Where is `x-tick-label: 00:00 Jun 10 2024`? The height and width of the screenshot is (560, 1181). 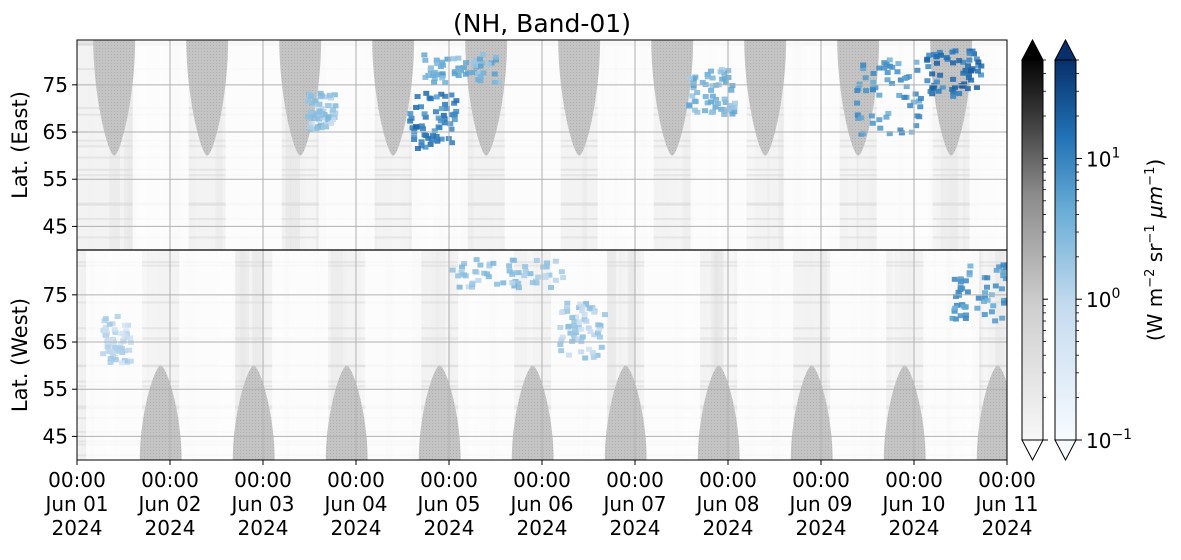 x-tick-label: 00:00 Jun 10 2024 is located at coordinates (912, 504).